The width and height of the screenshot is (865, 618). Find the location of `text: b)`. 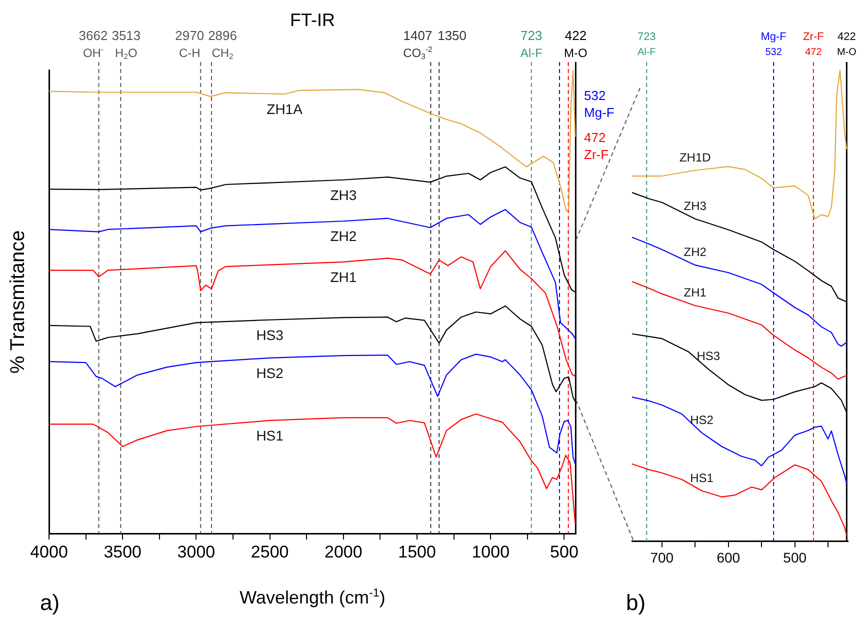

text: b) is located at coordinates (636, 602).